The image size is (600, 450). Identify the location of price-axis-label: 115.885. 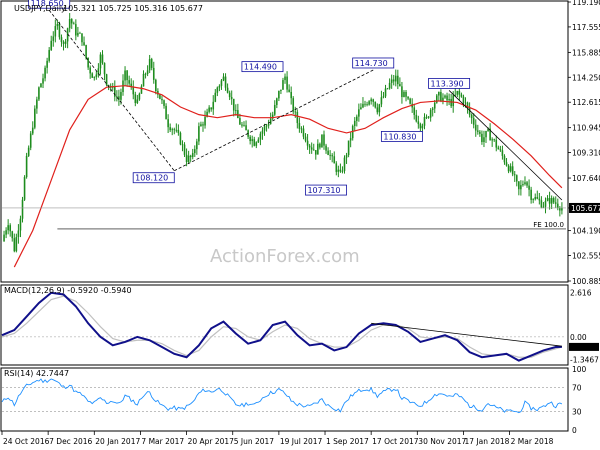
(586, 52).